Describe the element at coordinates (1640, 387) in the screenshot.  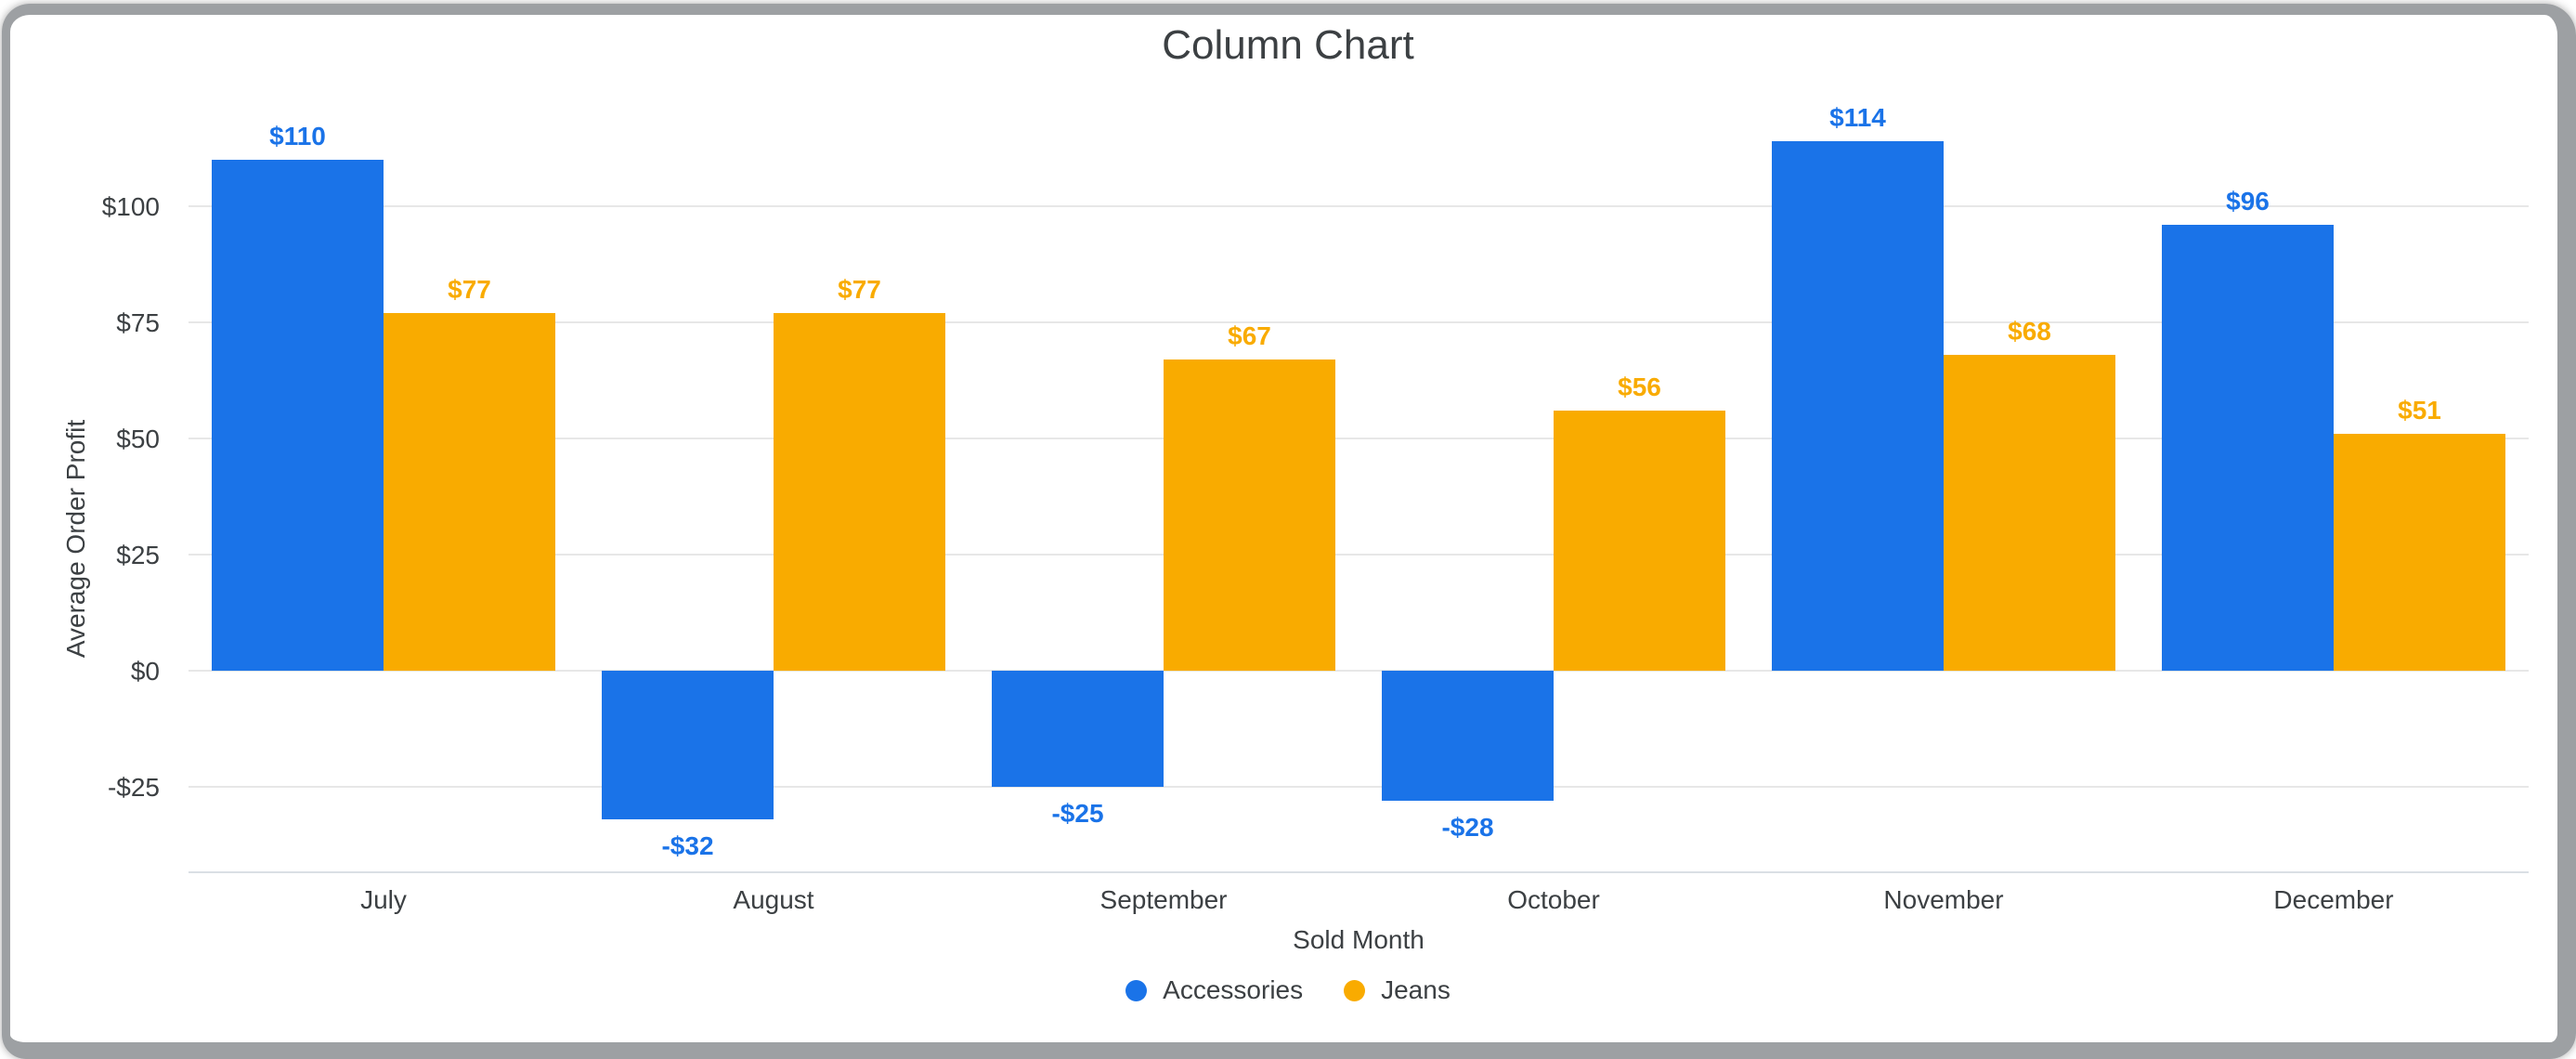
I see `bar-value-label: $56` at that location.